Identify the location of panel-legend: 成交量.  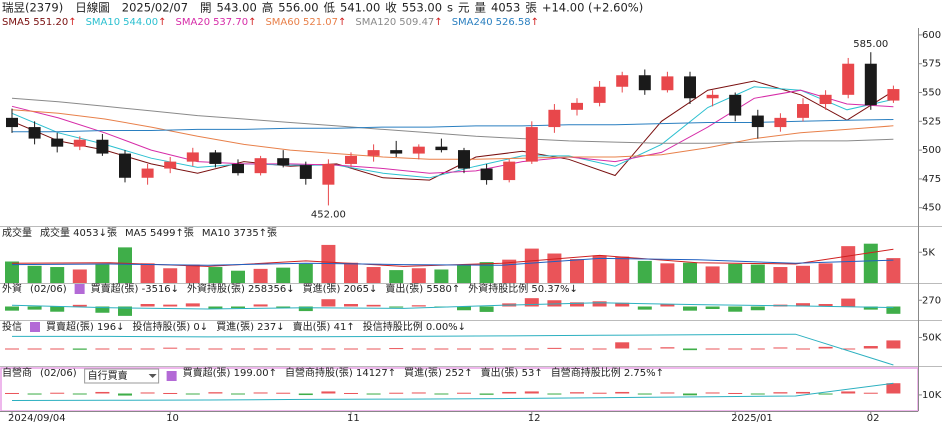
(17, 232).